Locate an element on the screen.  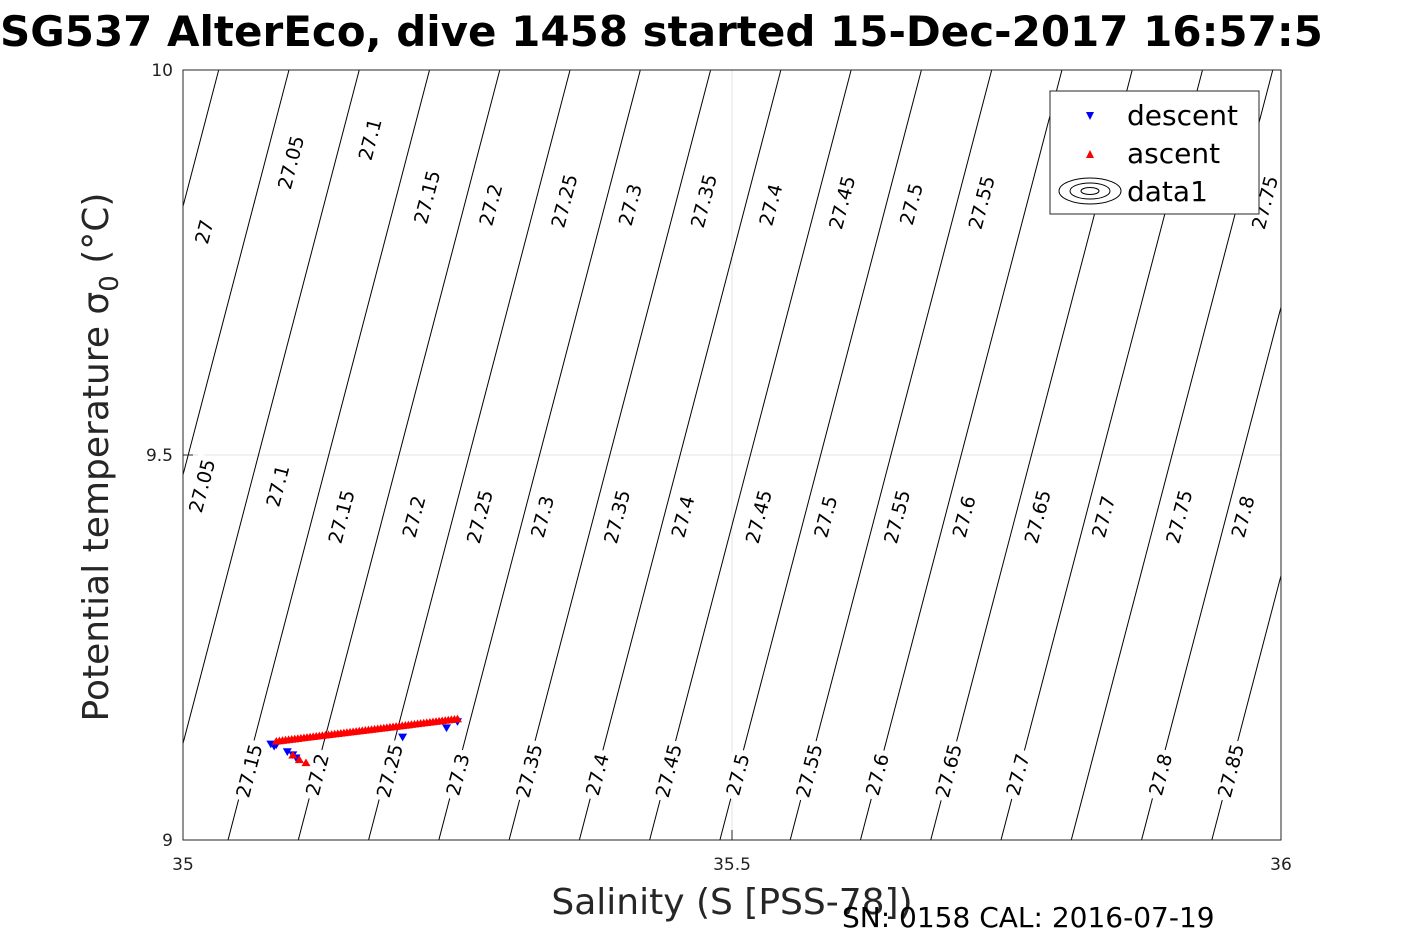
isopycnal-27.2 is located at coordinates (328, 455).